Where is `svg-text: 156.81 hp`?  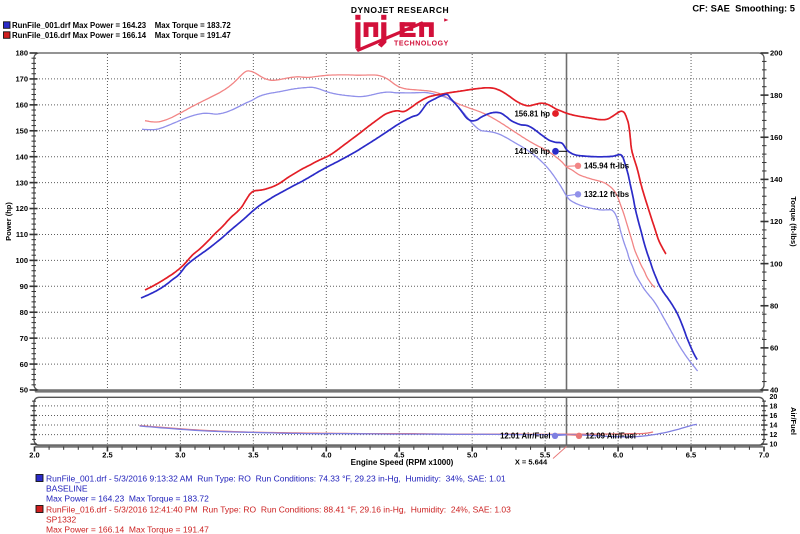 svg-text: 156.81 hp is located at coordinates (532, 113).